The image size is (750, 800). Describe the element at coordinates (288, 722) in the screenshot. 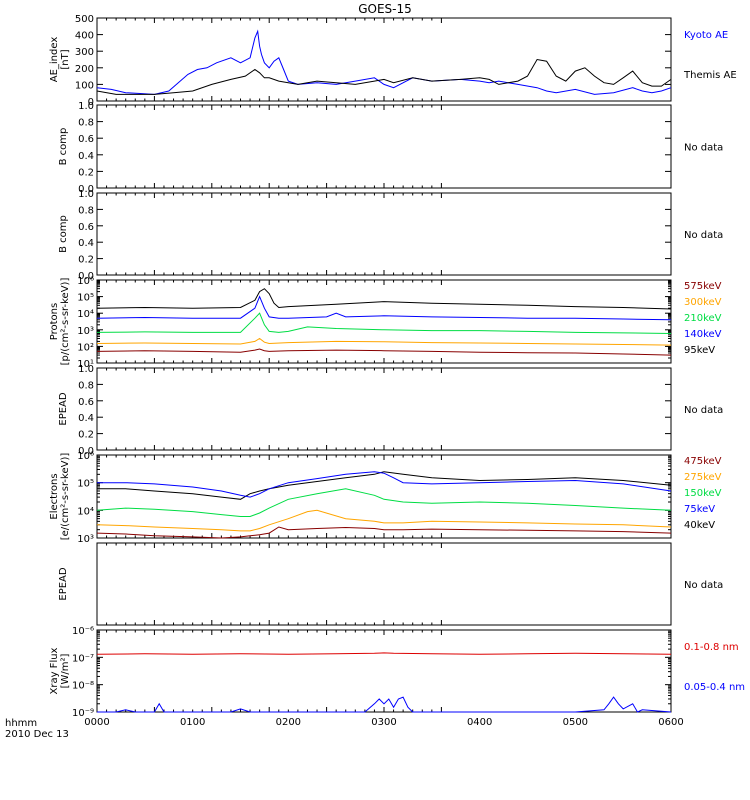

I see `x-tick-label: 0200` at that location.